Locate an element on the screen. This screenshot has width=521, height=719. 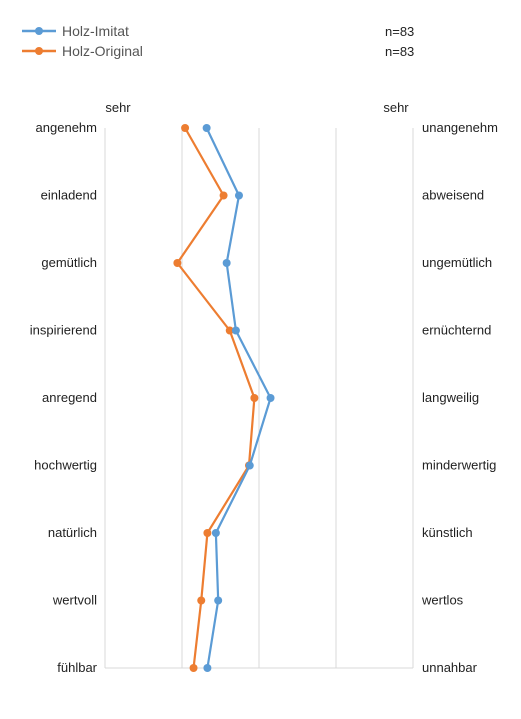
left-label: anregend is located at coordinates (69, 397).